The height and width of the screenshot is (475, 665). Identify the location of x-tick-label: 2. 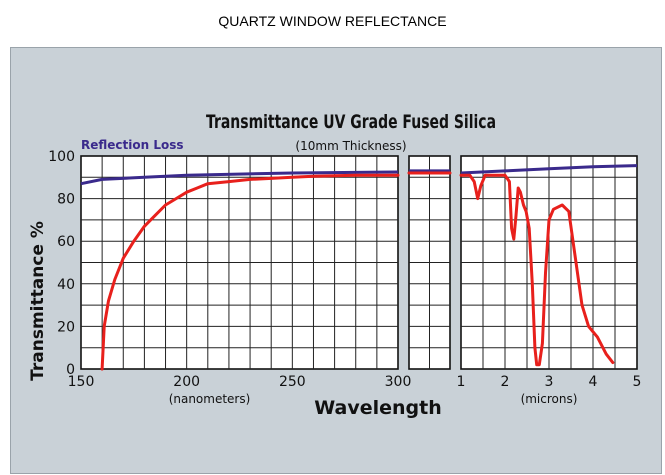
(505, 382).